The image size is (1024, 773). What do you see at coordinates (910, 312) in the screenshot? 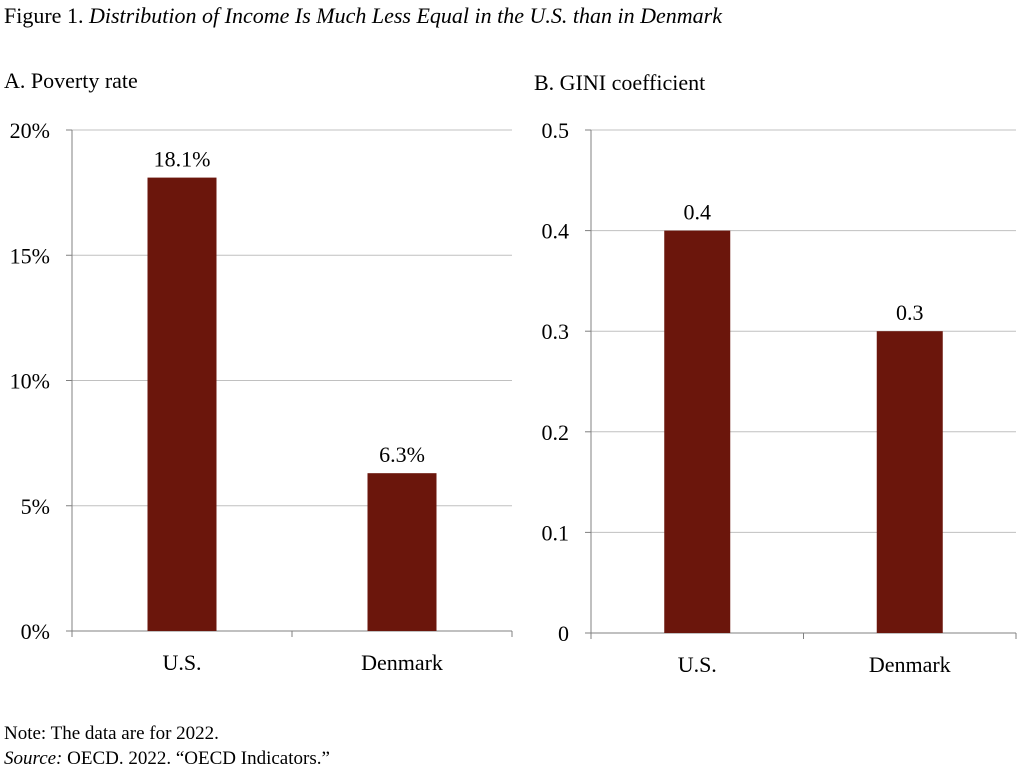
I see `gini-data-label-1: 0.3` at bounding box center [910, 312].